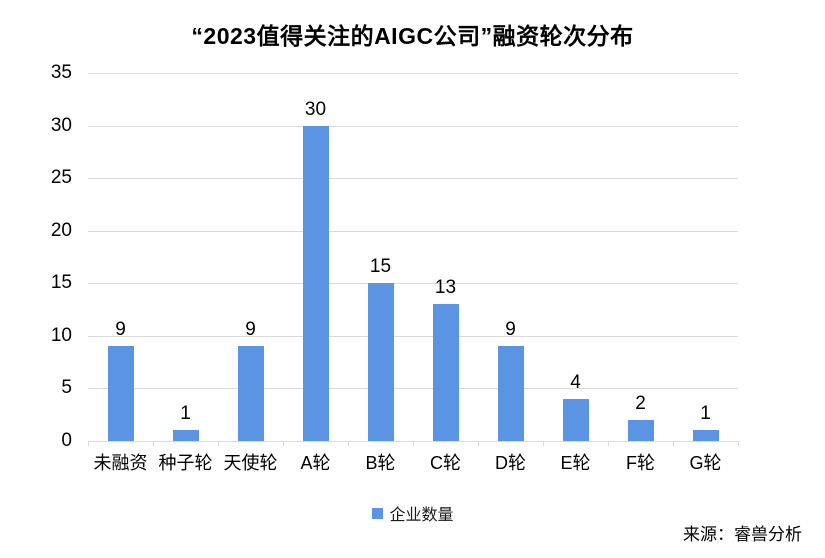 The width and height of the screenshot is (825, 558). What do you see at coordinates (380, 267) in the screenshot?
I see `bar-value-label: 15` at bounding box center [380, 267].